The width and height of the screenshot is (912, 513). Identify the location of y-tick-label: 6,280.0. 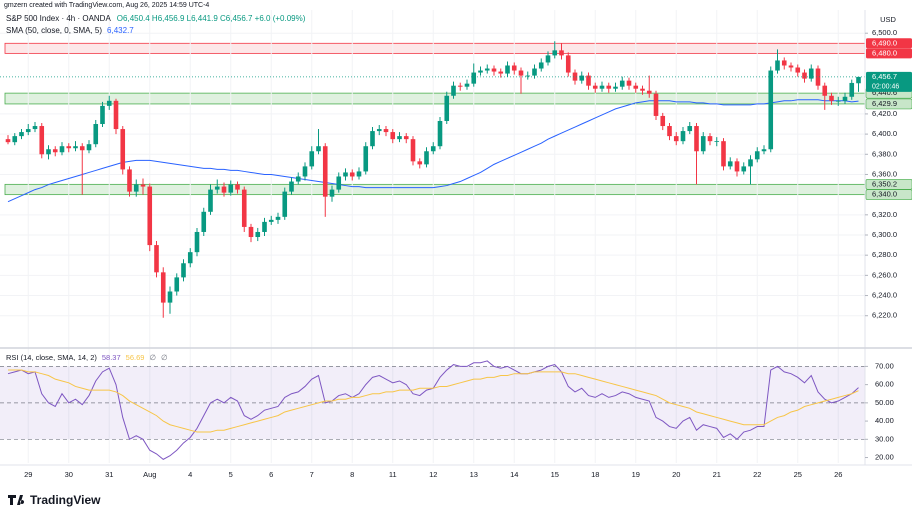
(884, 254).